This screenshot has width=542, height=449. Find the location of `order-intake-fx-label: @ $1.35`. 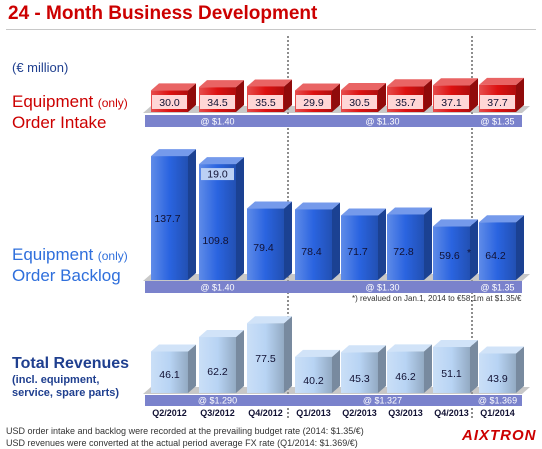

order-intake-fx-label: @ $1.35 is located at coordinates (497, 122).